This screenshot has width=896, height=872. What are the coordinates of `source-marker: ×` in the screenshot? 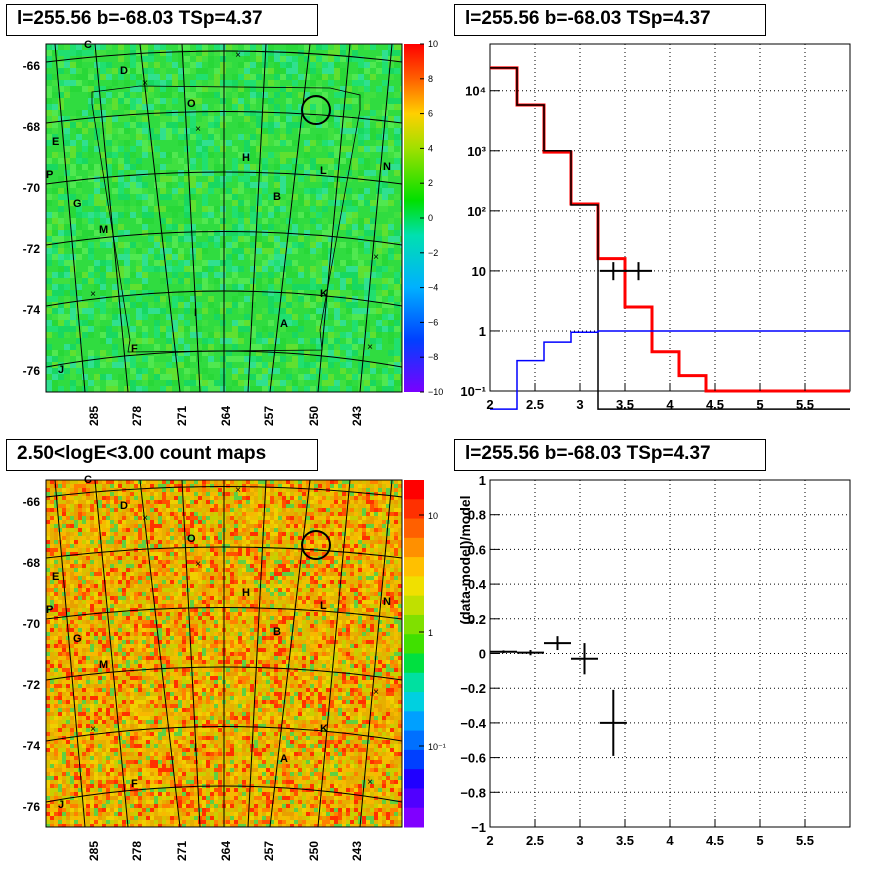 It's located at (198, 129).